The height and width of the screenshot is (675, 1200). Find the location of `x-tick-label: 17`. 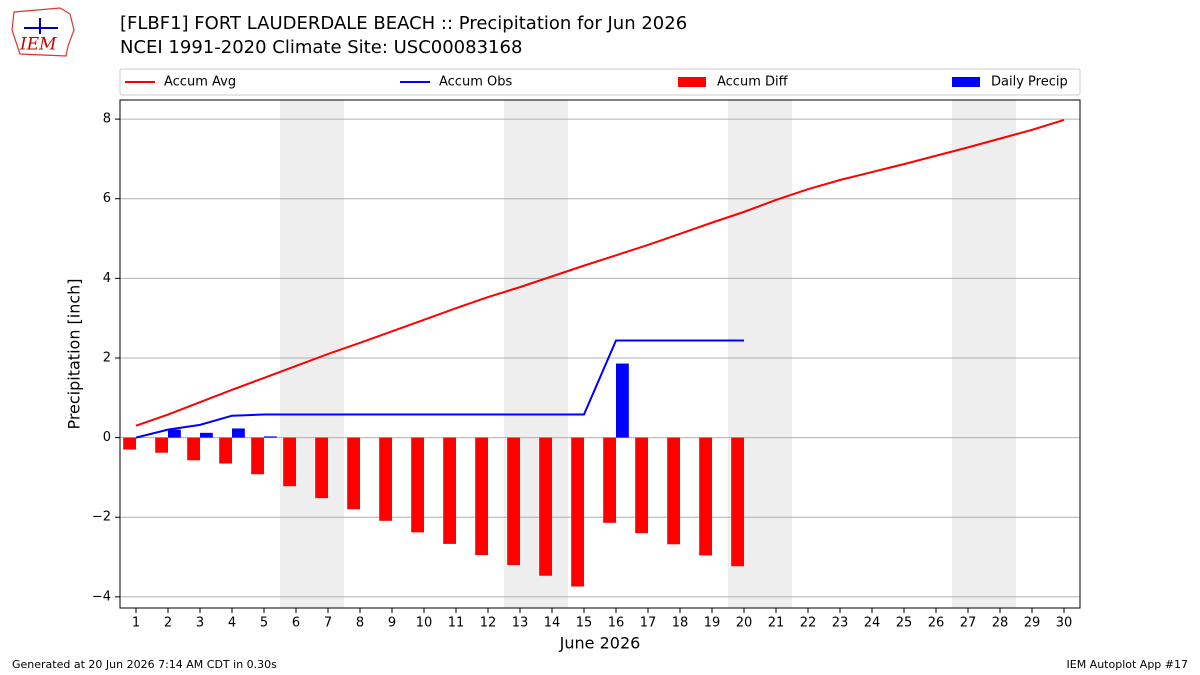

x-tick-label: 17 is located at coordinates (648, 623).